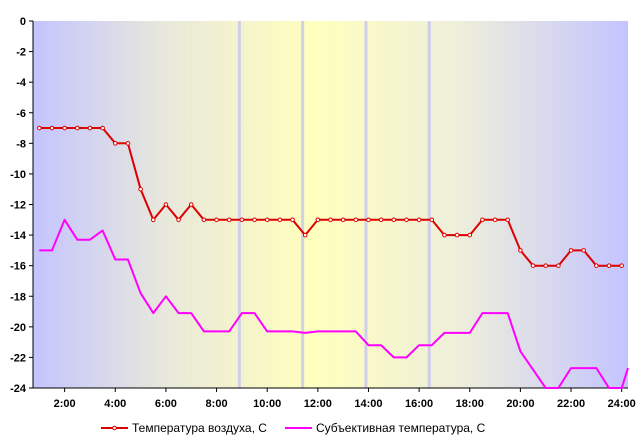 This screenshot has width=641, height=445. I want to click on y-tick-label-8: -16, so click(18, 267).